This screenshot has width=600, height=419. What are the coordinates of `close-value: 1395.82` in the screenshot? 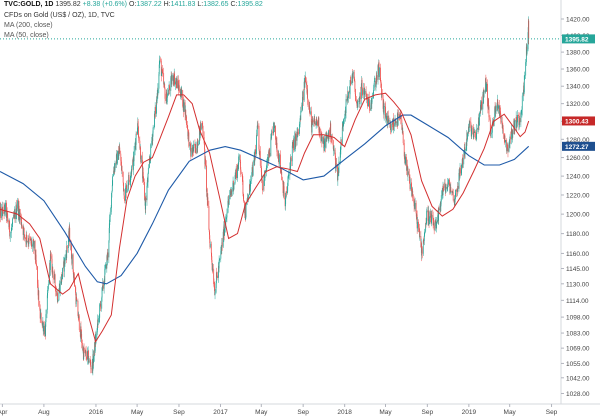 It's located at (250, 4).